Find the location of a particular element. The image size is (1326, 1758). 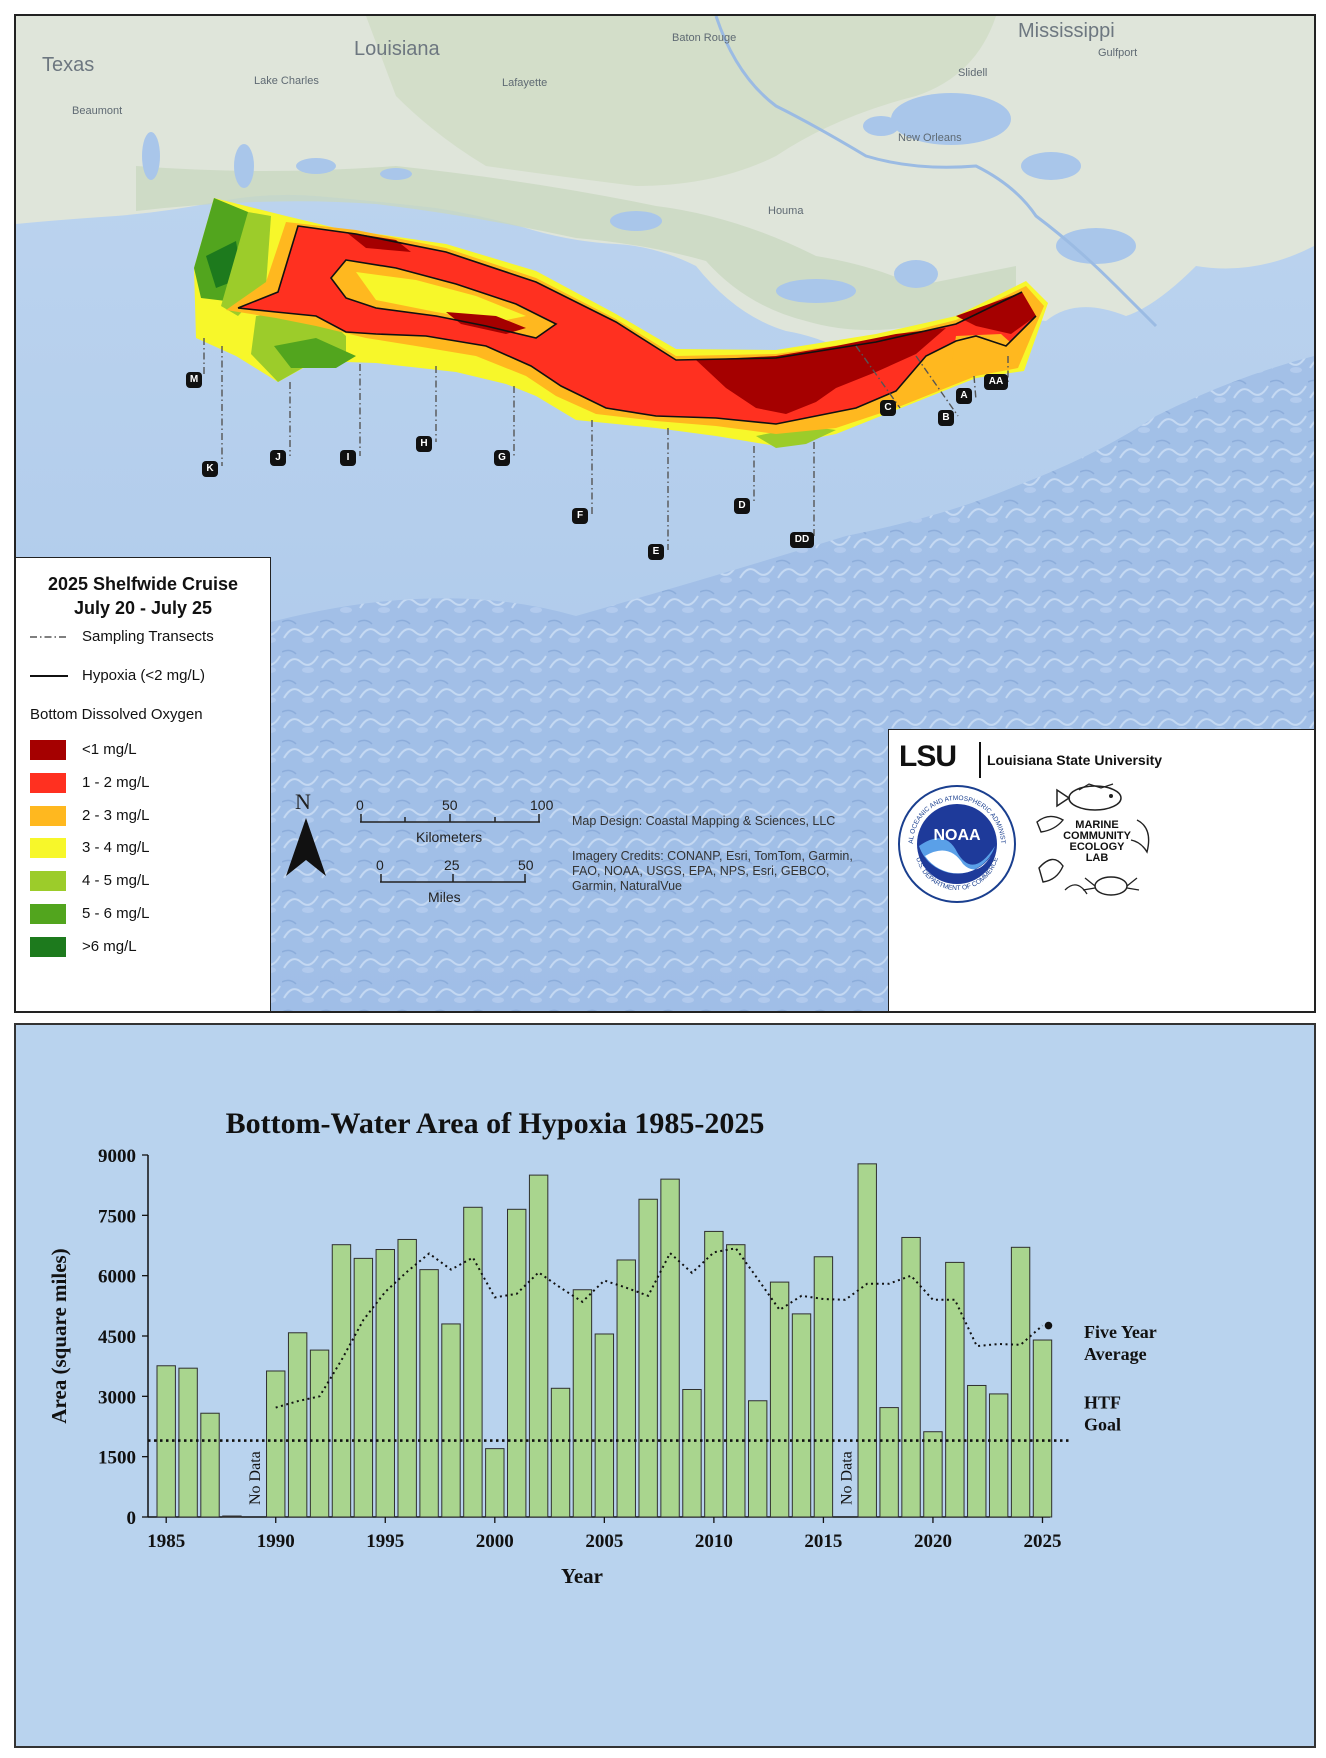

legend-class-label: 4 - 5 mg/L is located at coordinates (116, 881).